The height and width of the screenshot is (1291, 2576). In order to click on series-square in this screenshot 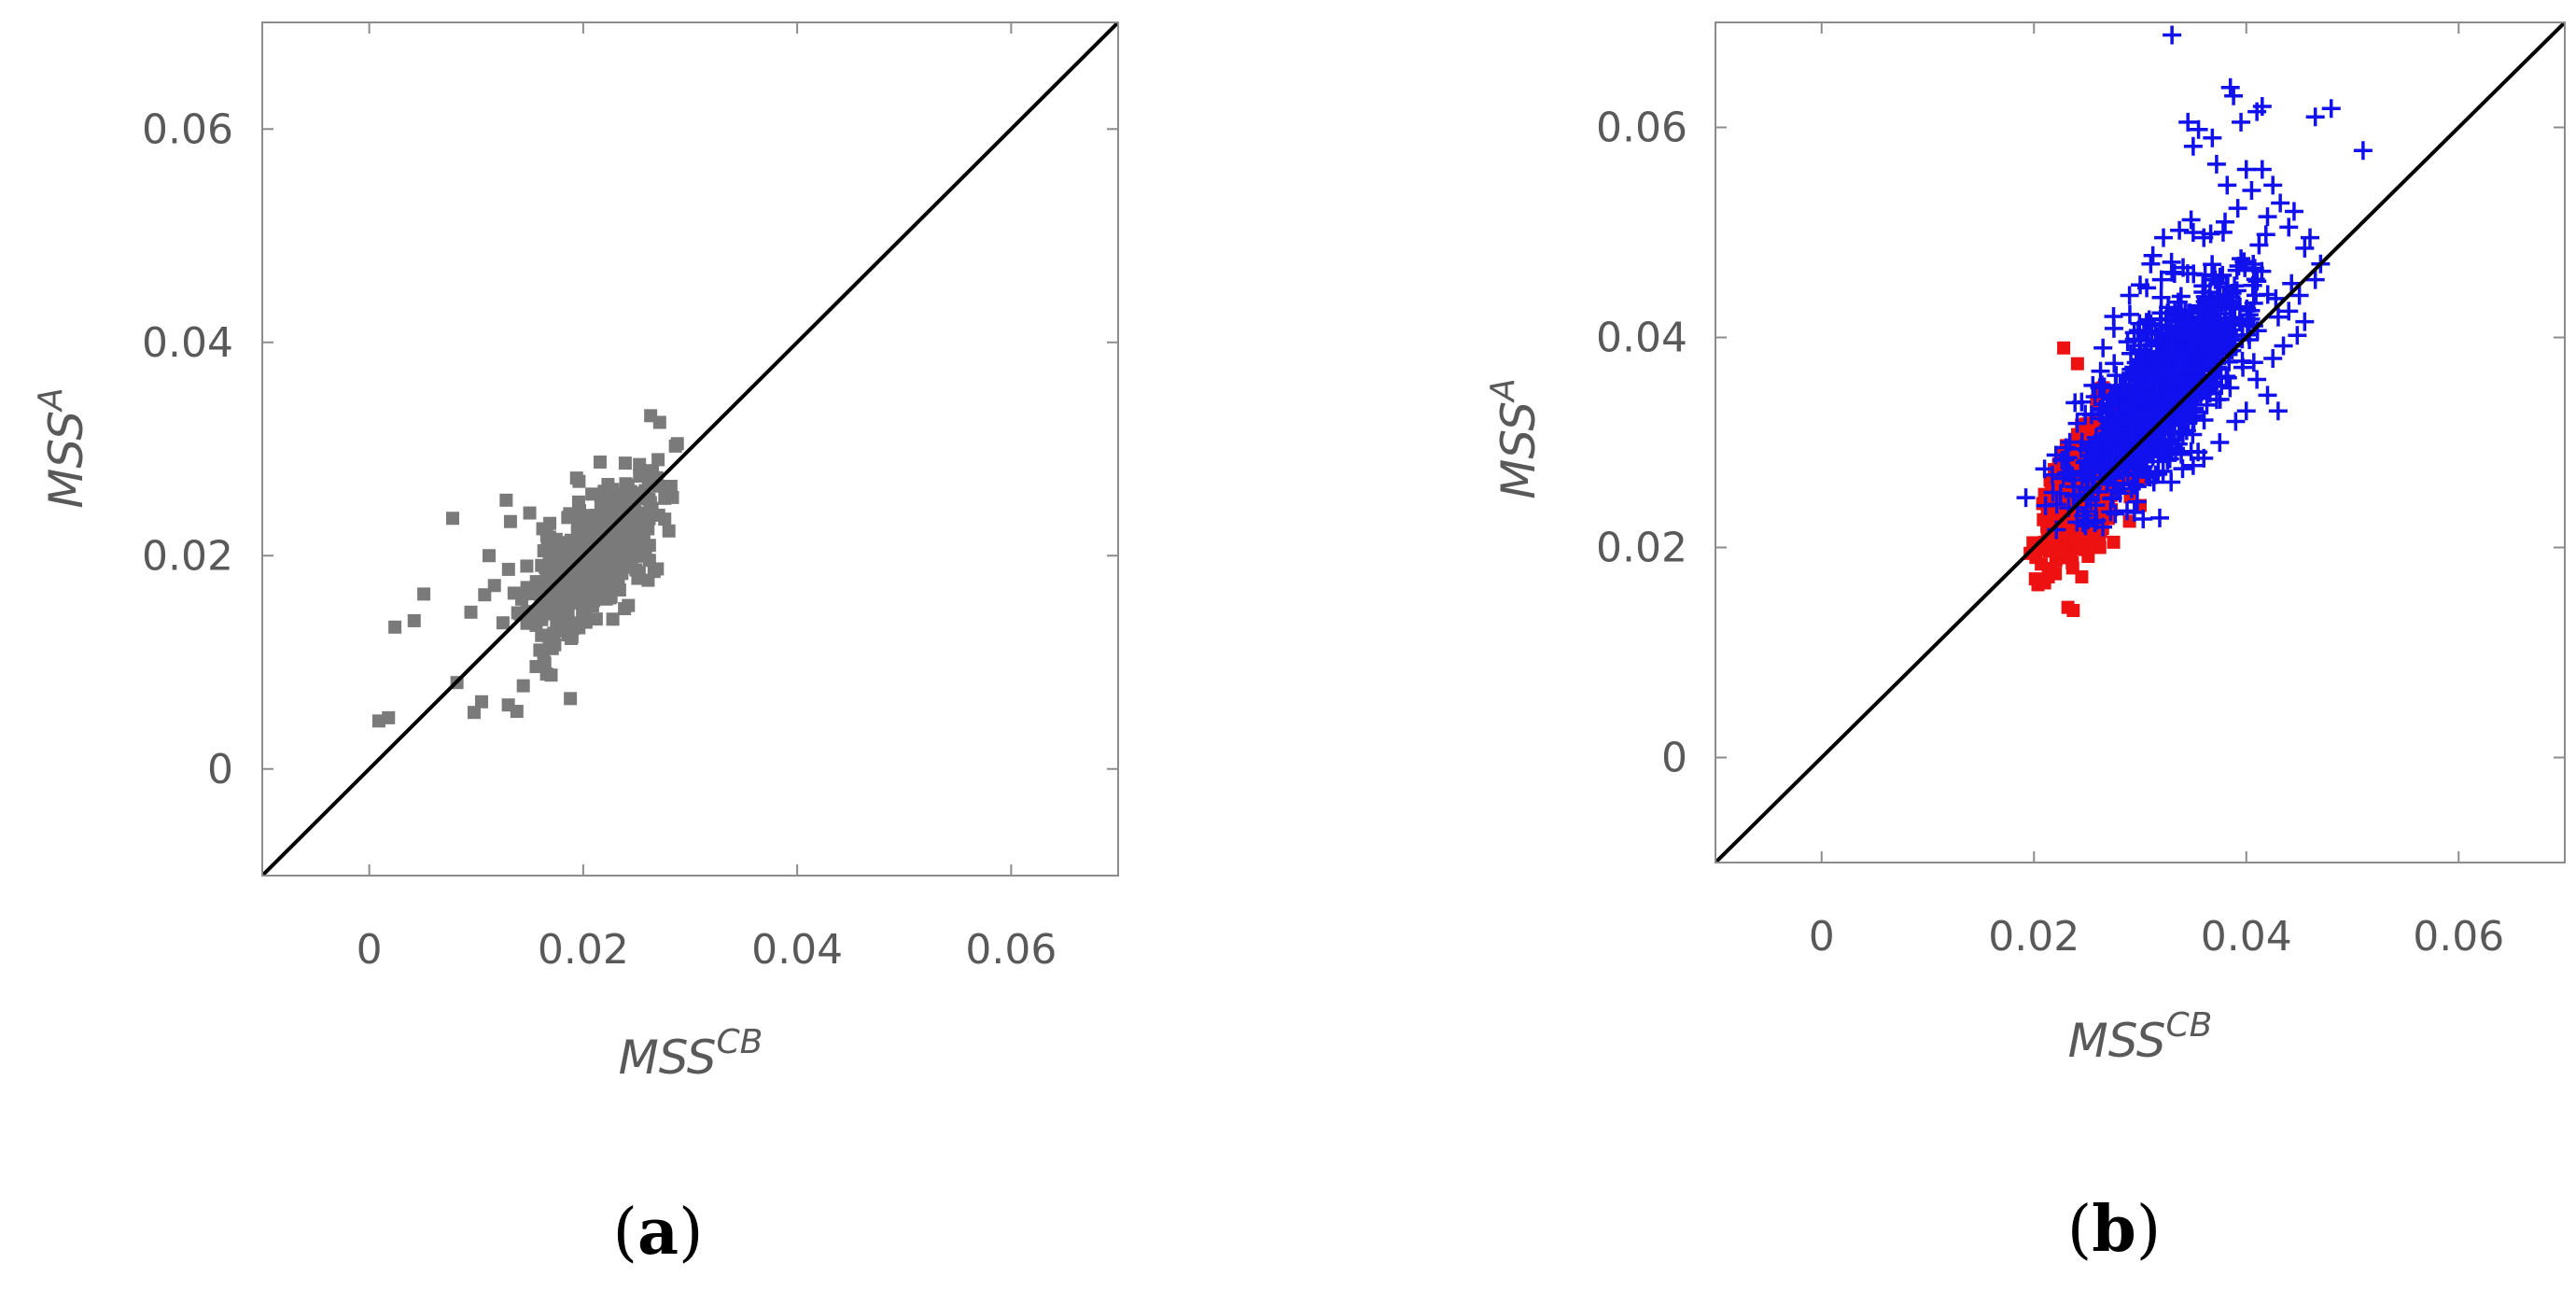, I will do `click(527, 568)`.